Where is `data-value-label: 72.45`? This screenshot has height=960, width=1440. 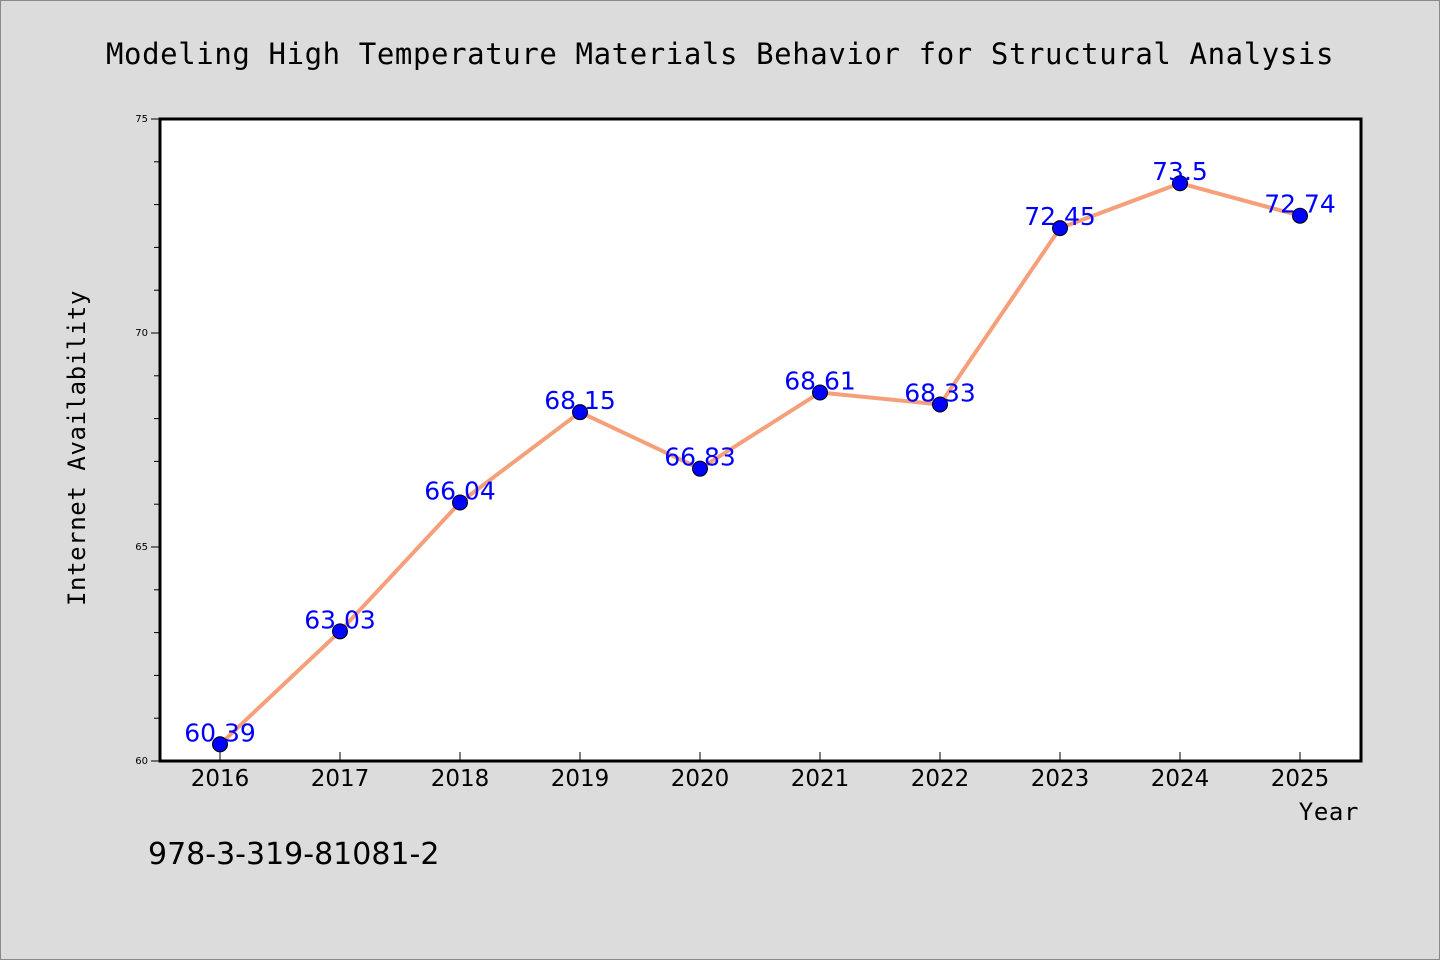 data-value-label: 72.45 is located at coordinates (1060, 216).